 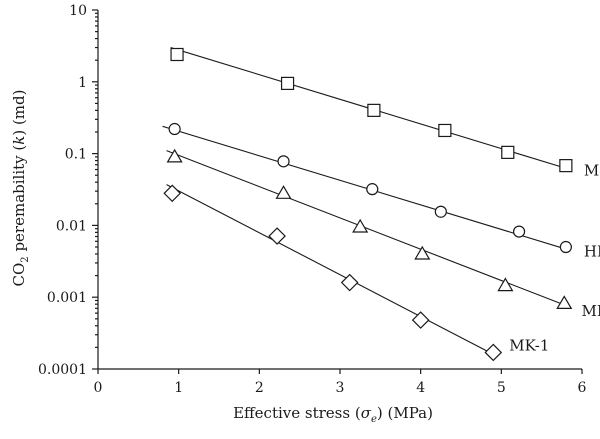 What do you see at coordinates (592, 251) in the screenshot?
I see `series-label-hl-4: HL-4` at bounding box center [592, 251].